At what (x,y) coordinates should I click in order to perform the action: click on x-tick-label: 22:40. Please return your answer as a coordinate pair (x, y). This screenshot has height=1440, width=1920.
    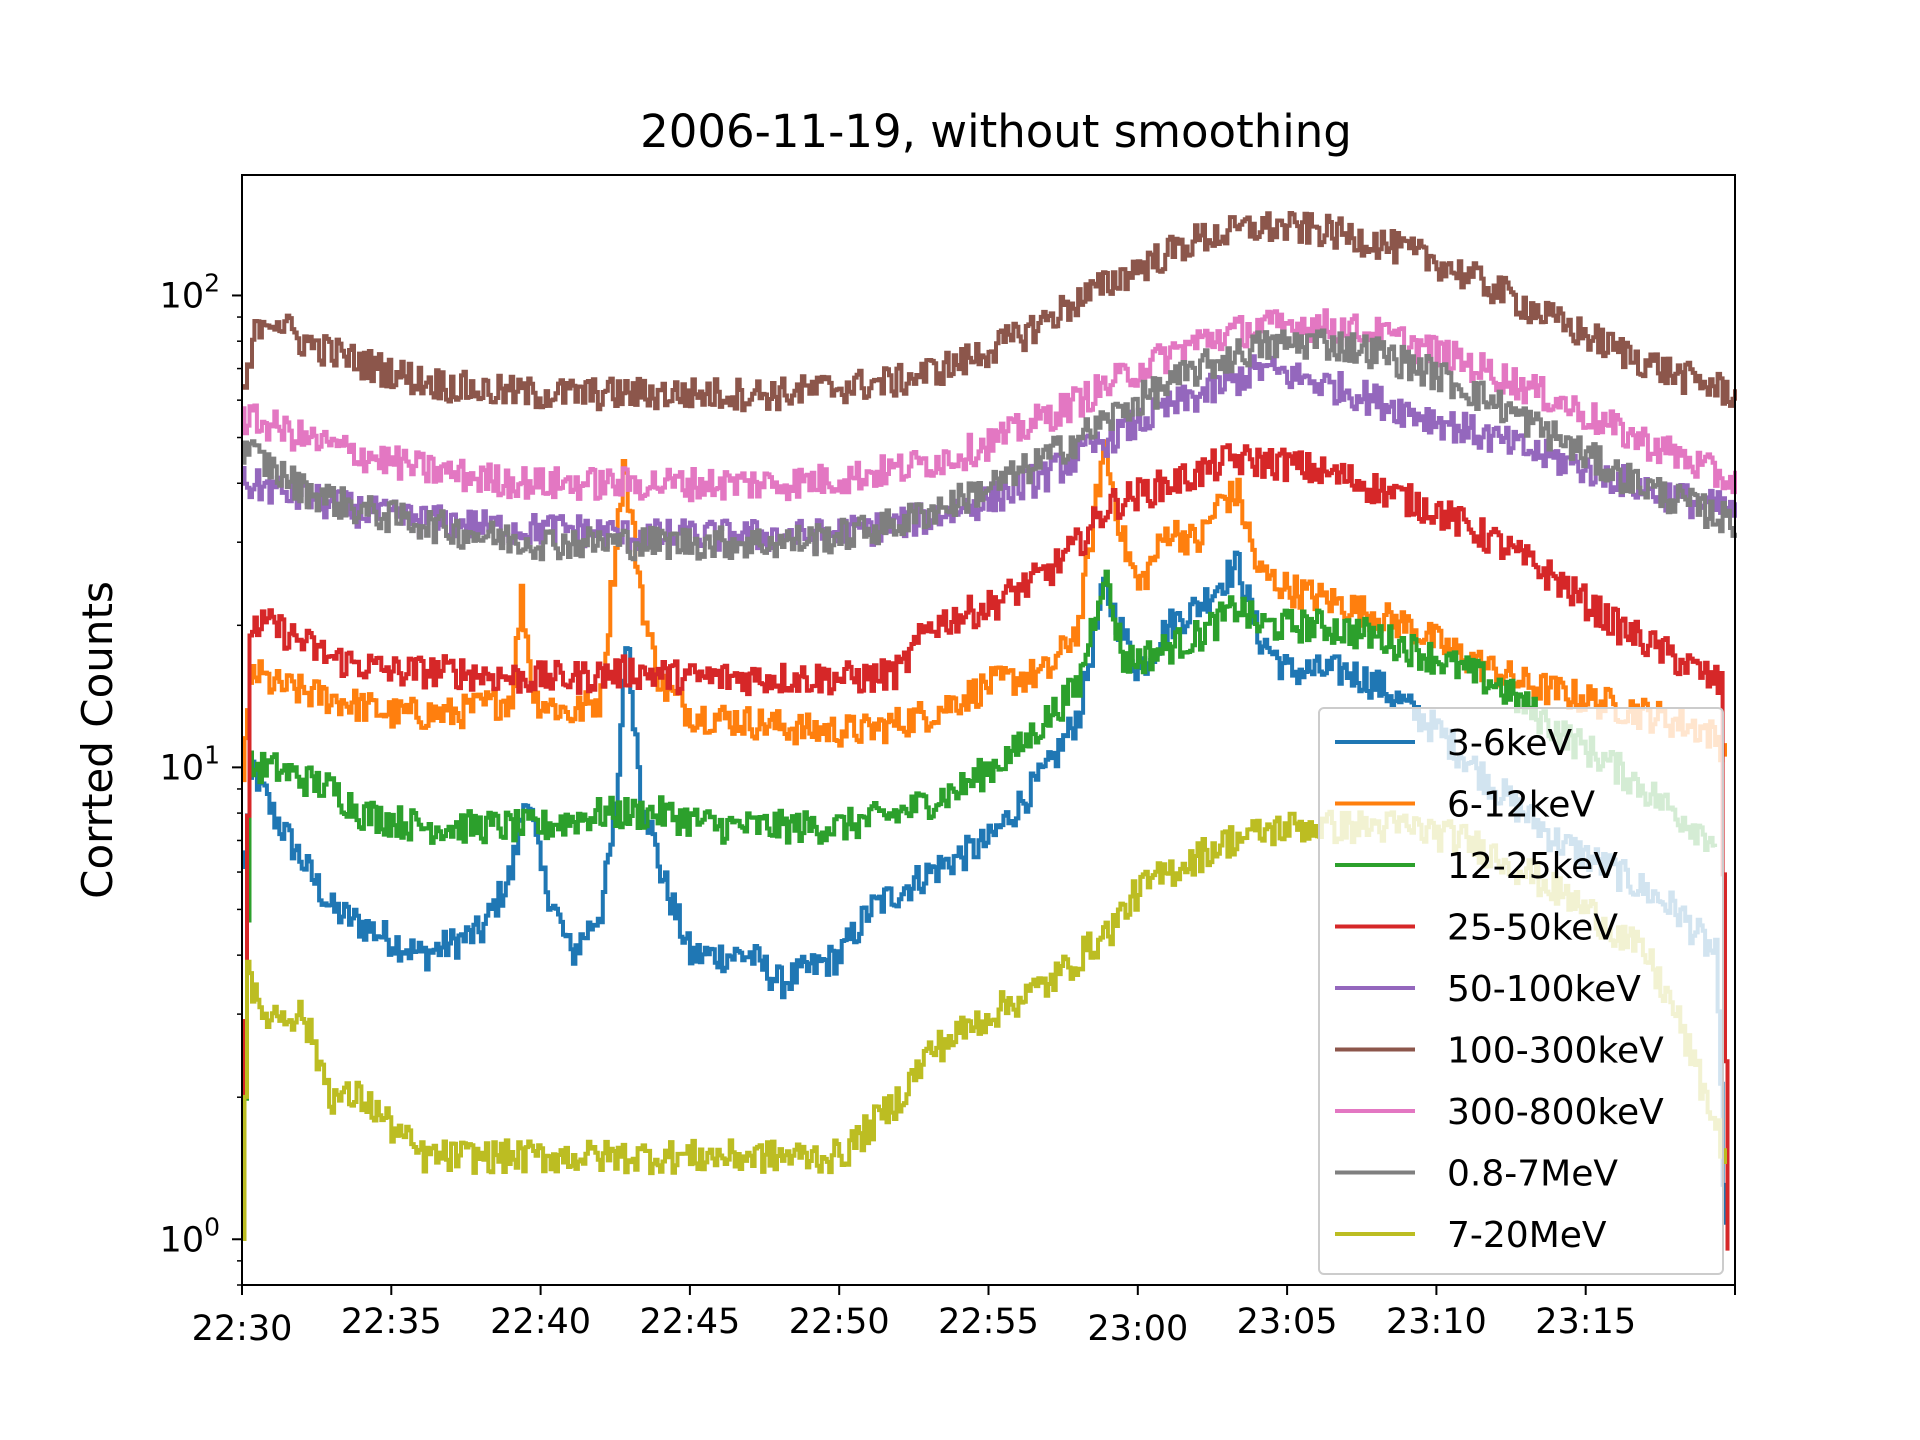
    Looking at the image, I should click on (540, 1322).